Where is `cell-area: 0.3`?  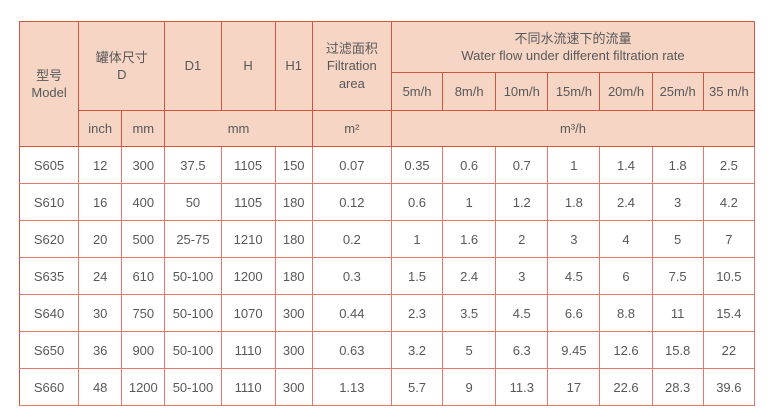
cell-area: 0.3 is located at coordinates (351, 276).